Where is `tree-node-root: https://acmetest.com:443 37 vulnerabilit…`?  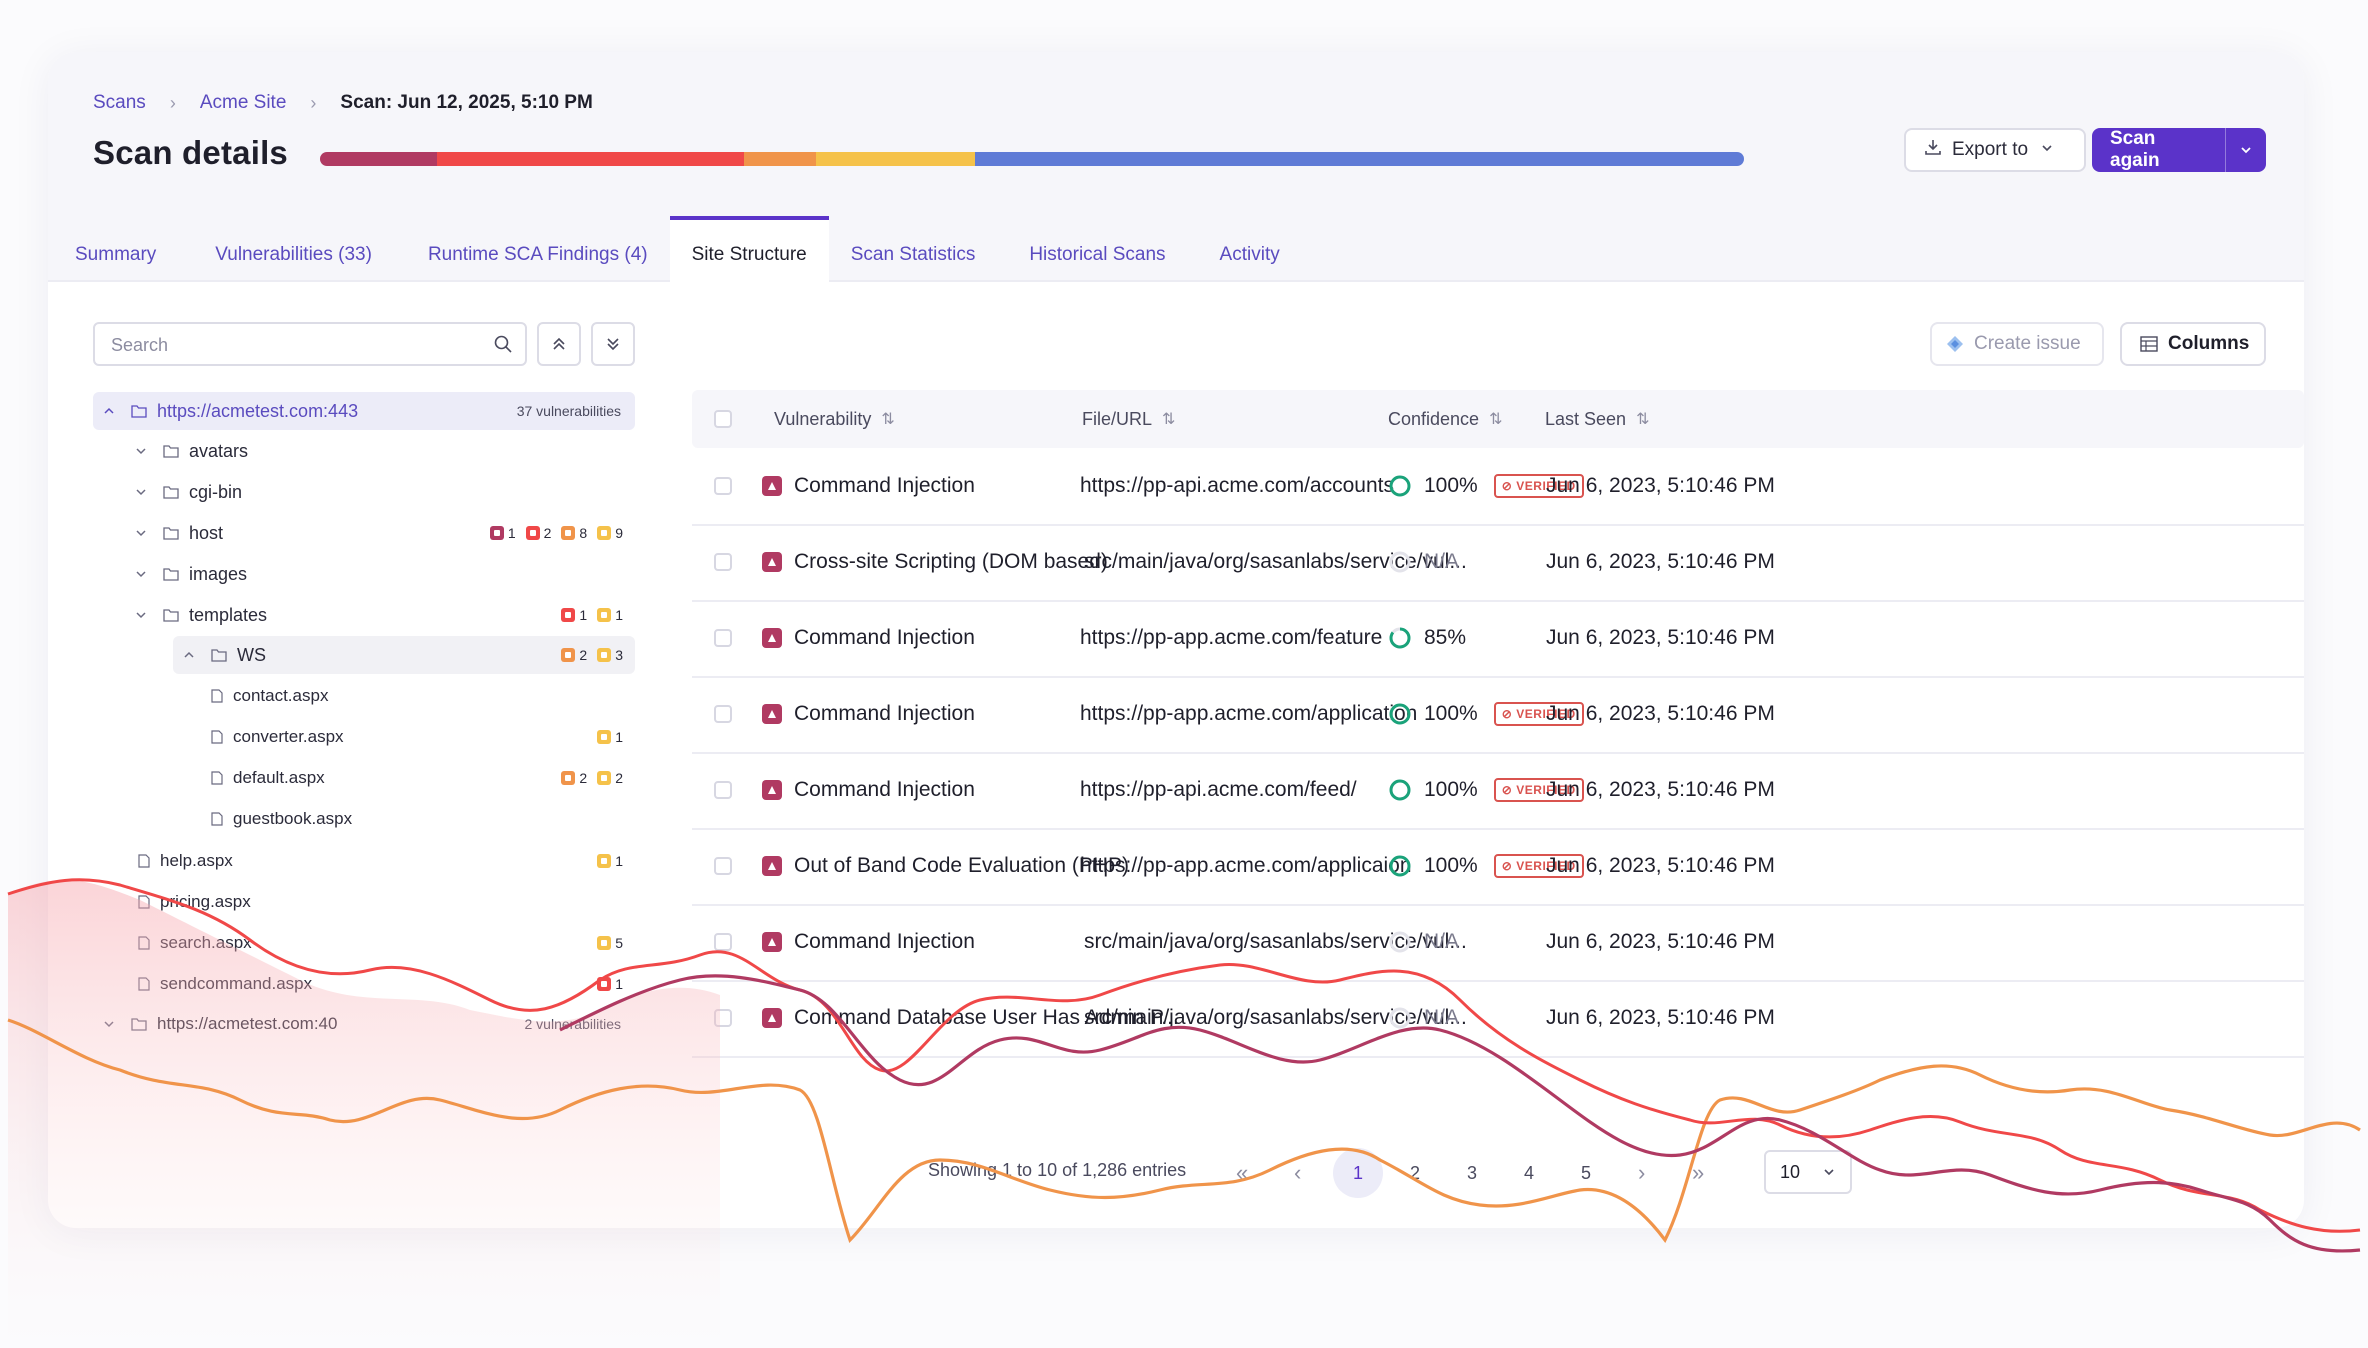
tree-node-root: https://acmetest.com:443 37 vulnerabilit… is located at coordinates (364, 411).